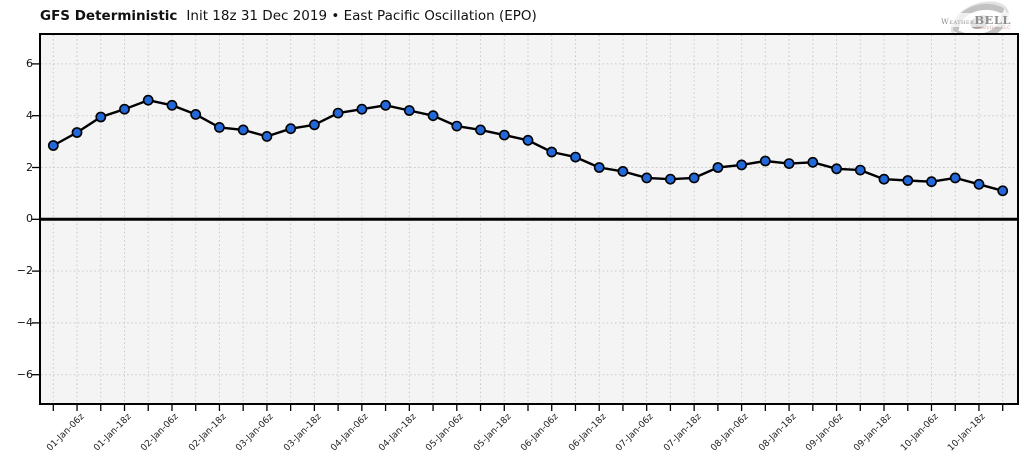 This screenshot has width=1024, height=459. Describe the element at coordinates (65, 433) in the screenshot. I see `x-tick-label: 01-Jan-06z` at that location.